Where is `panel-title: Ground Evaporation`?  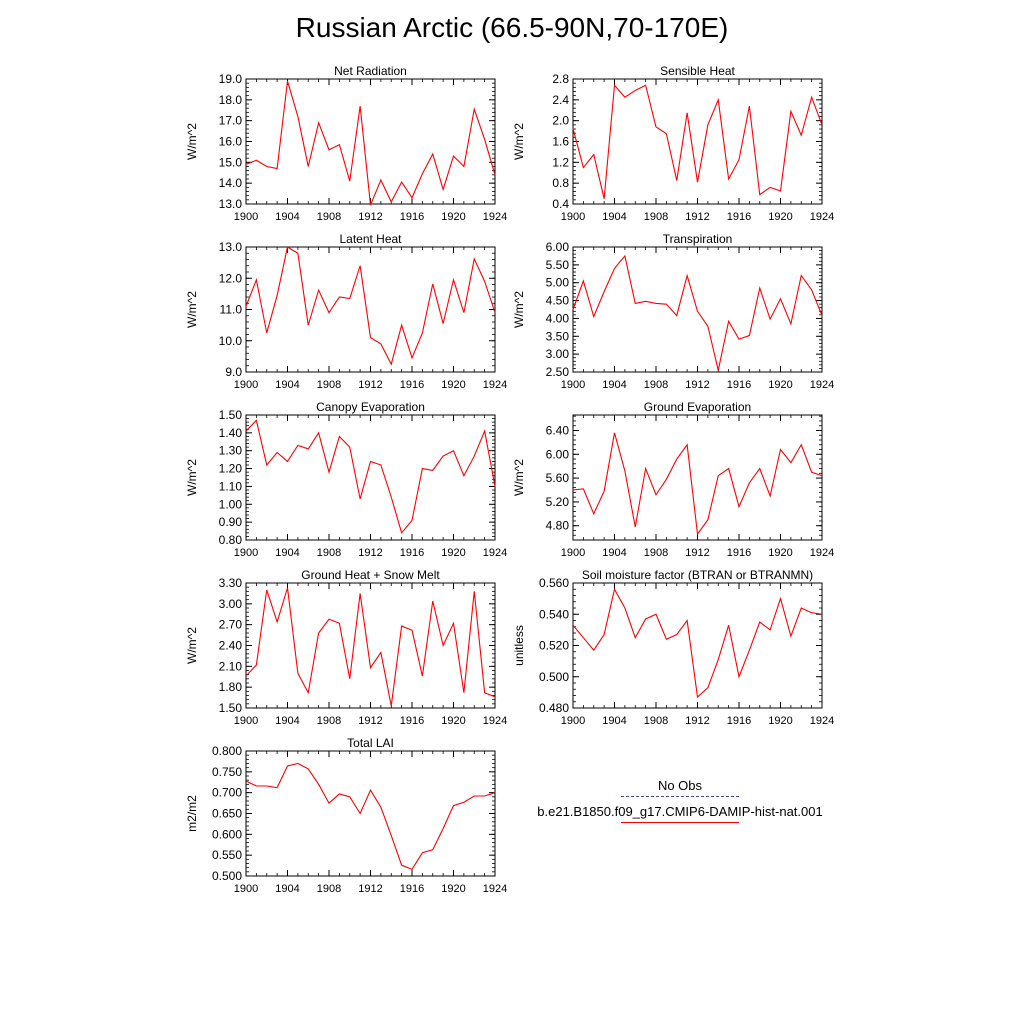 panel-title: Ground Evaporation is located at coordinates (697, 407).